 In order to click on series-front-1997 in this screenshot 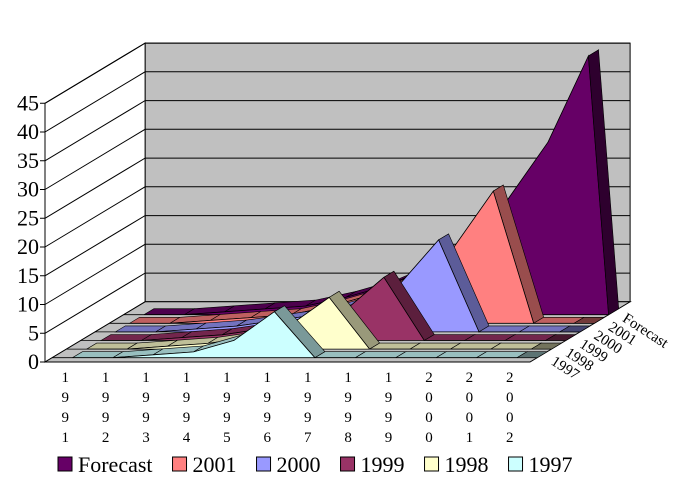, I will do `click(295, 335)`.